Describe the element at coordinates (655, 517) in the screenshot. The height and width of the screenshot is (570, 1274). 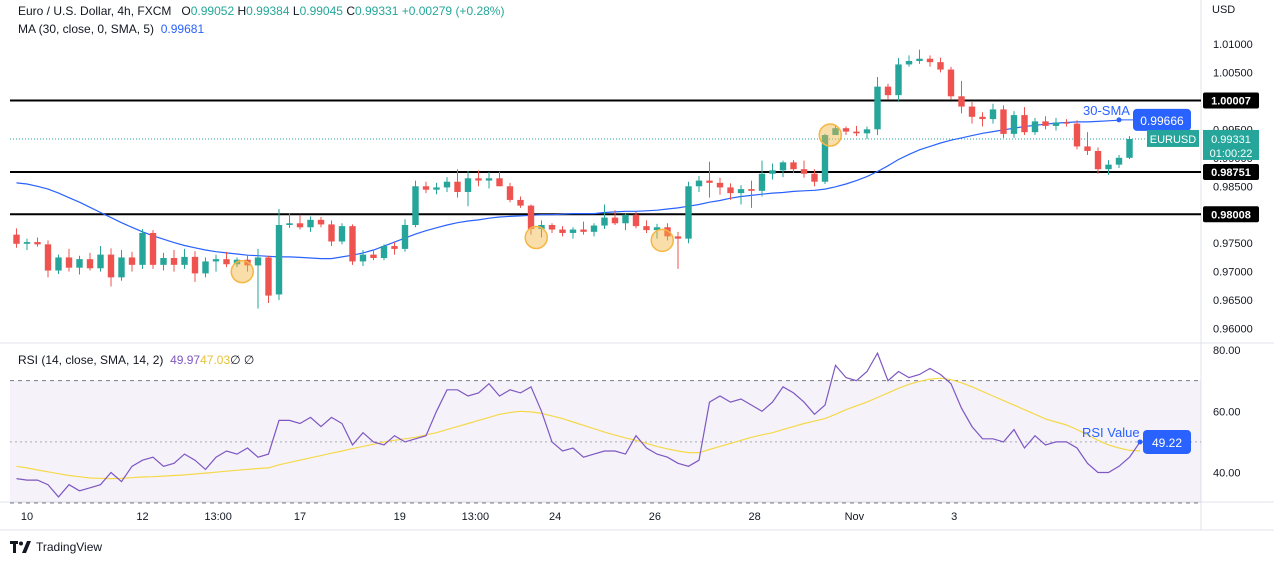
I see `x-tick-label: 26` at that location.